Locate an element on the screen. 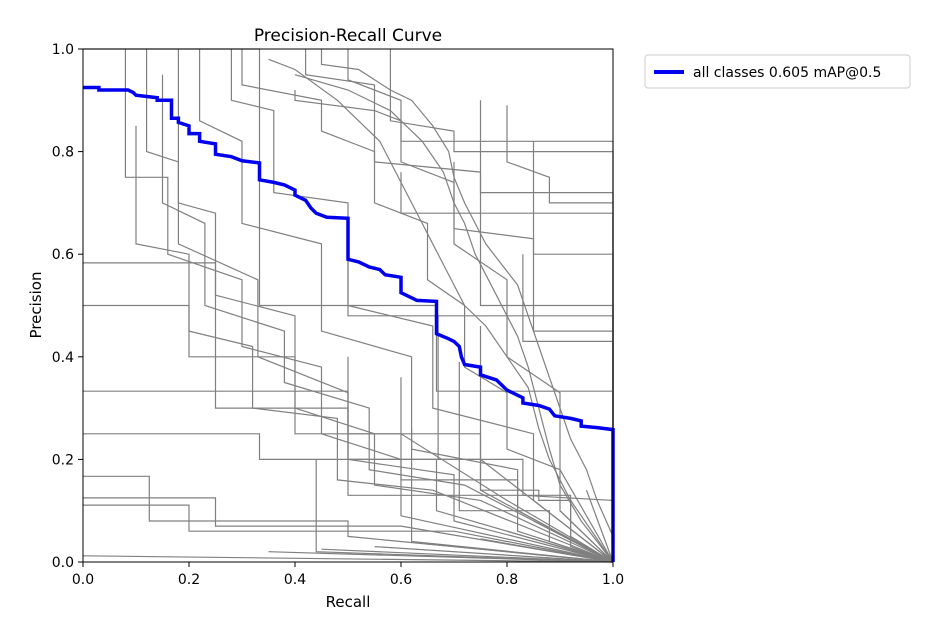 Image resolution: width=944 pixels, height=640 pixels. y-tick-label-5: 1.0 is located at coordinates (63, 50).